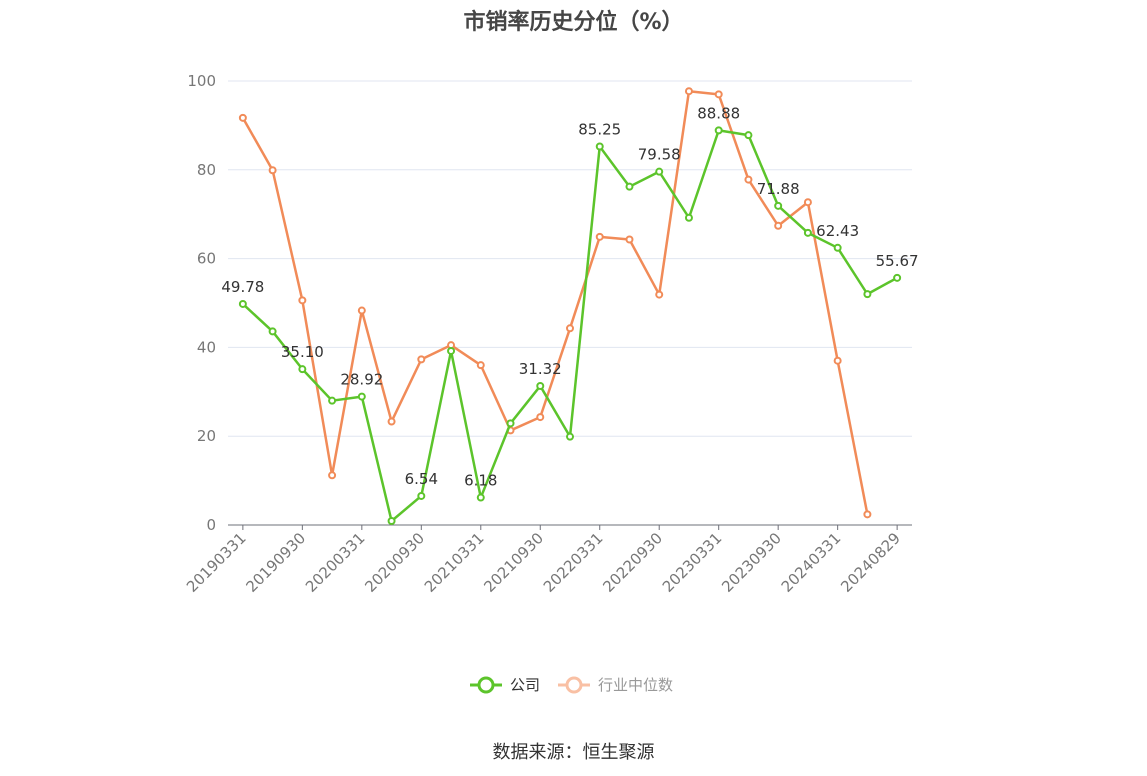 Image resolution: width=1147 pixels, height=776 pixels. Describe the element at coordinates (540, 369) in the screenshot. I see `data-label: 31.32` at that location.